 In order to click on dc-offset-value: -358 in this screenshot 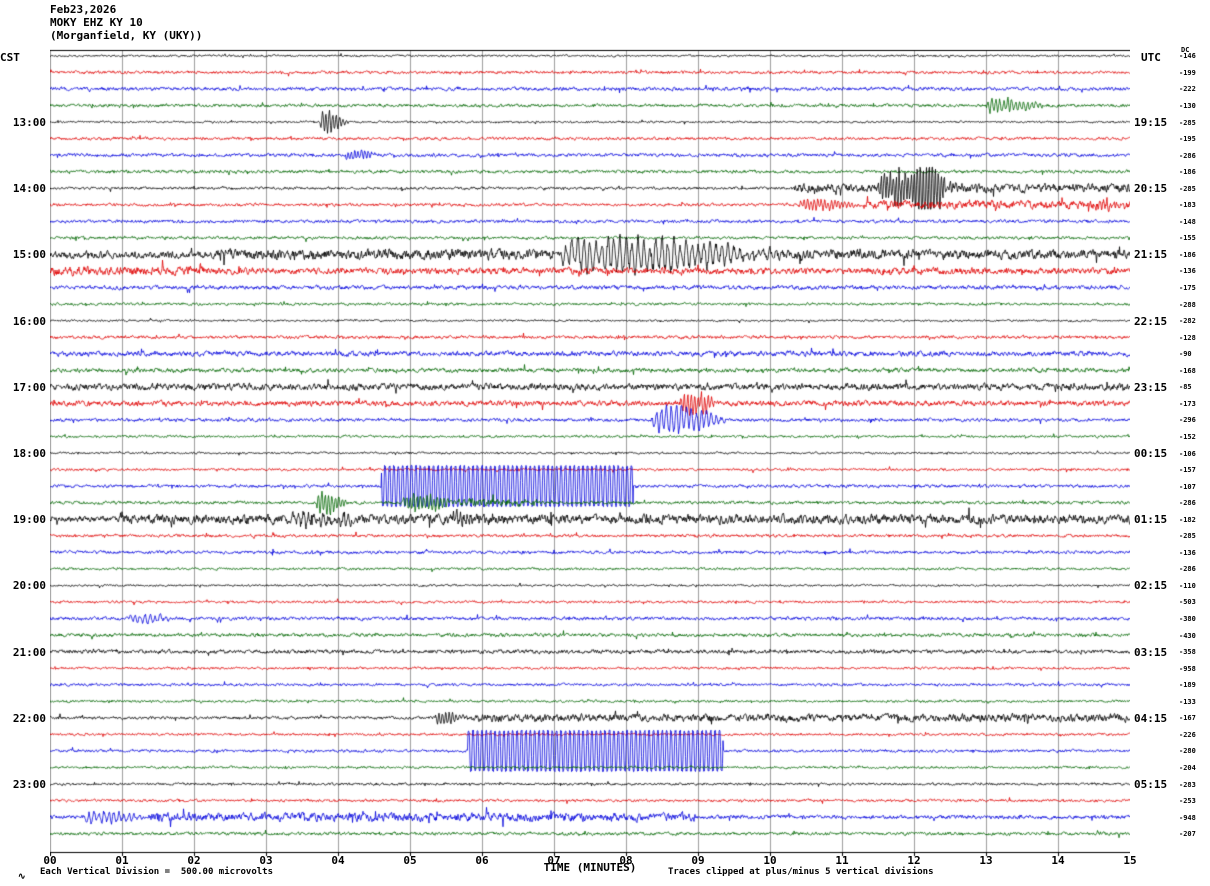, I will do `click(1187, 652)`.